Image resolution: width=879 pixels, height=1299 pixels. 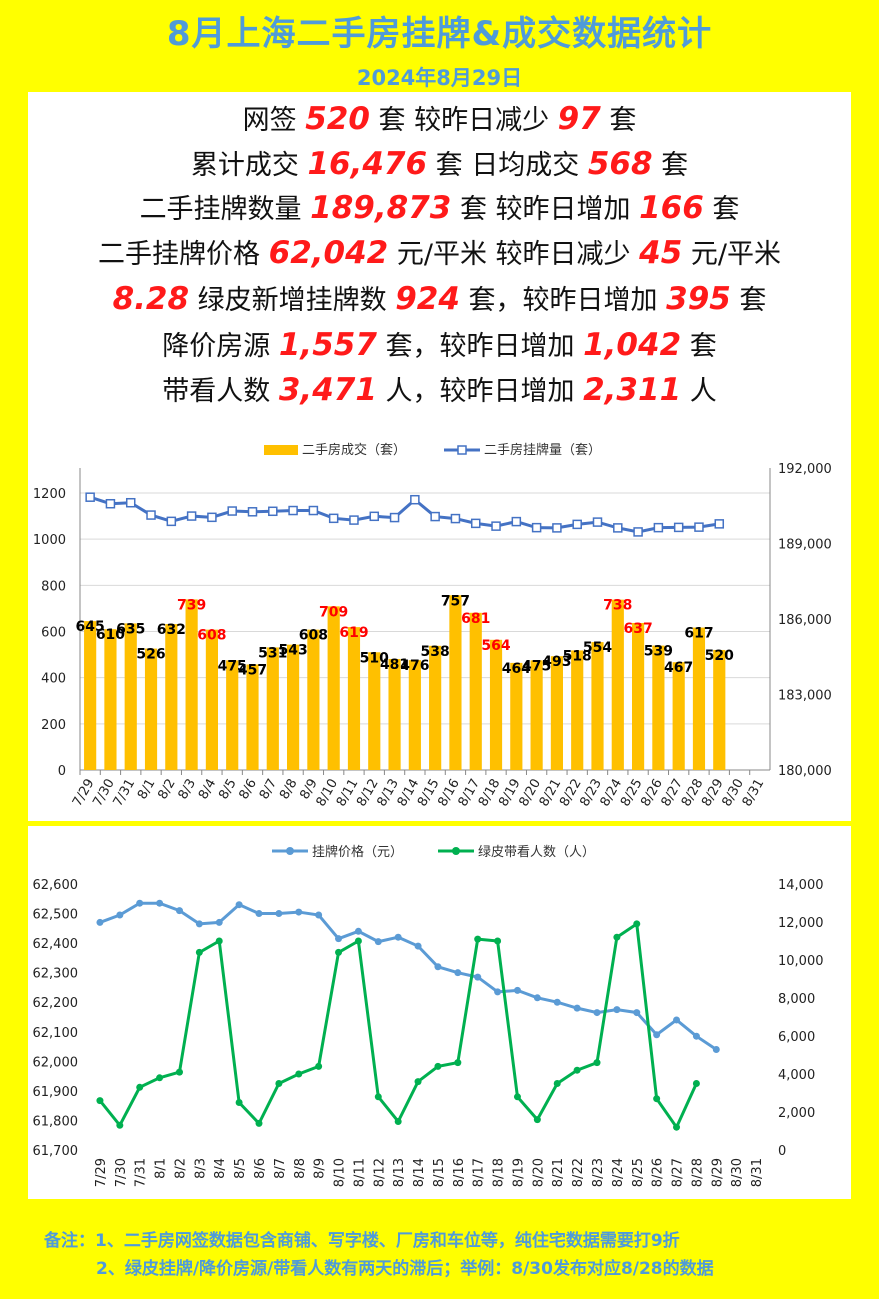 What do you see at coordinates (719, 656) in the screenshot?
I see `bar-value-label: 520` at bounding box center [719, 656].